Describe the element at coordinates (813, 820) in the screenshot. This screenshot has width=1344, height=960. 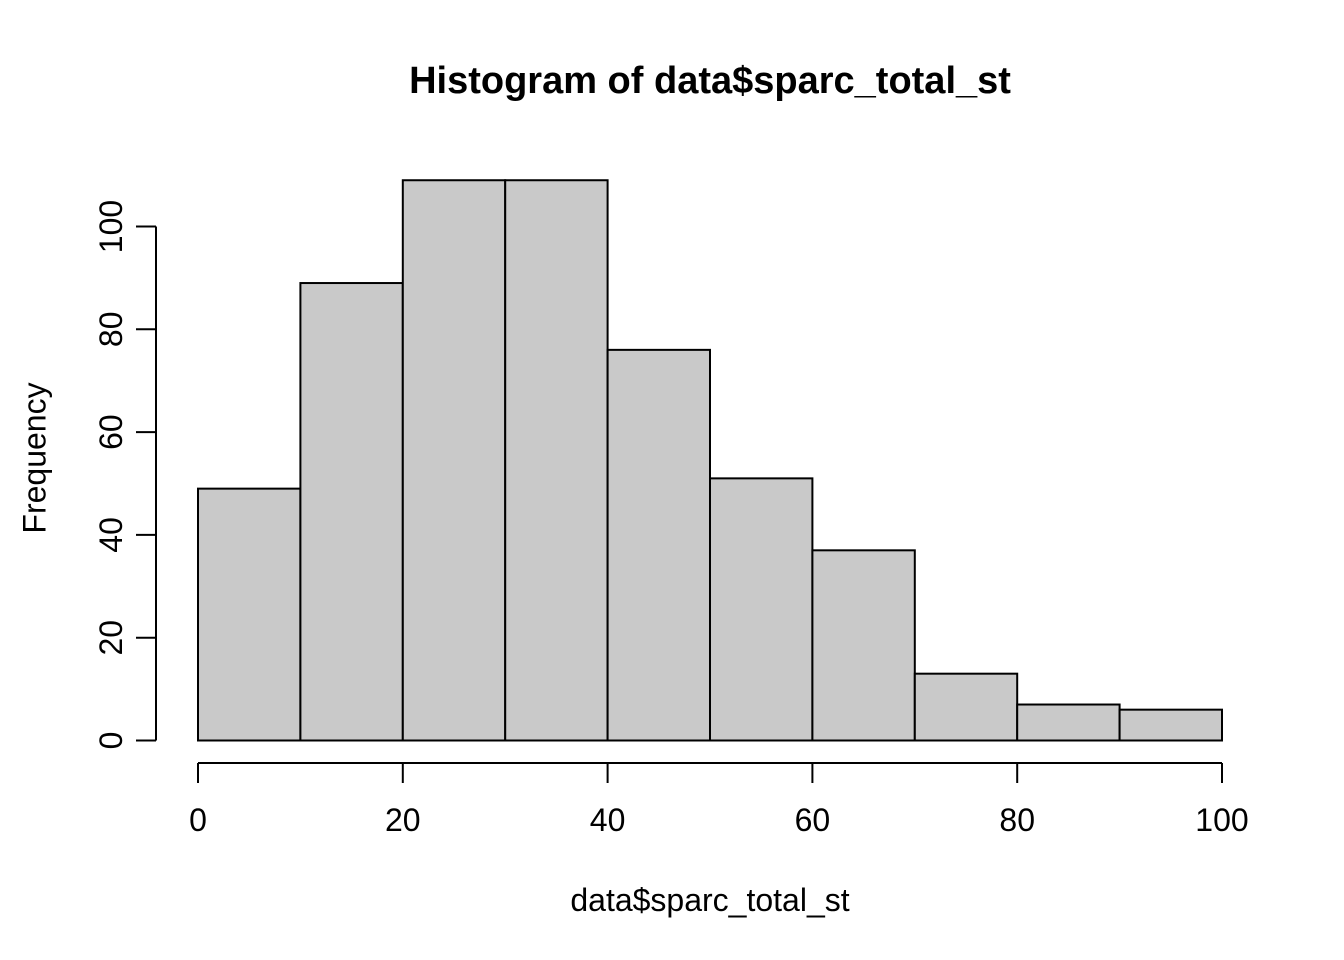
I see `x-tick-label: 60` at that location.